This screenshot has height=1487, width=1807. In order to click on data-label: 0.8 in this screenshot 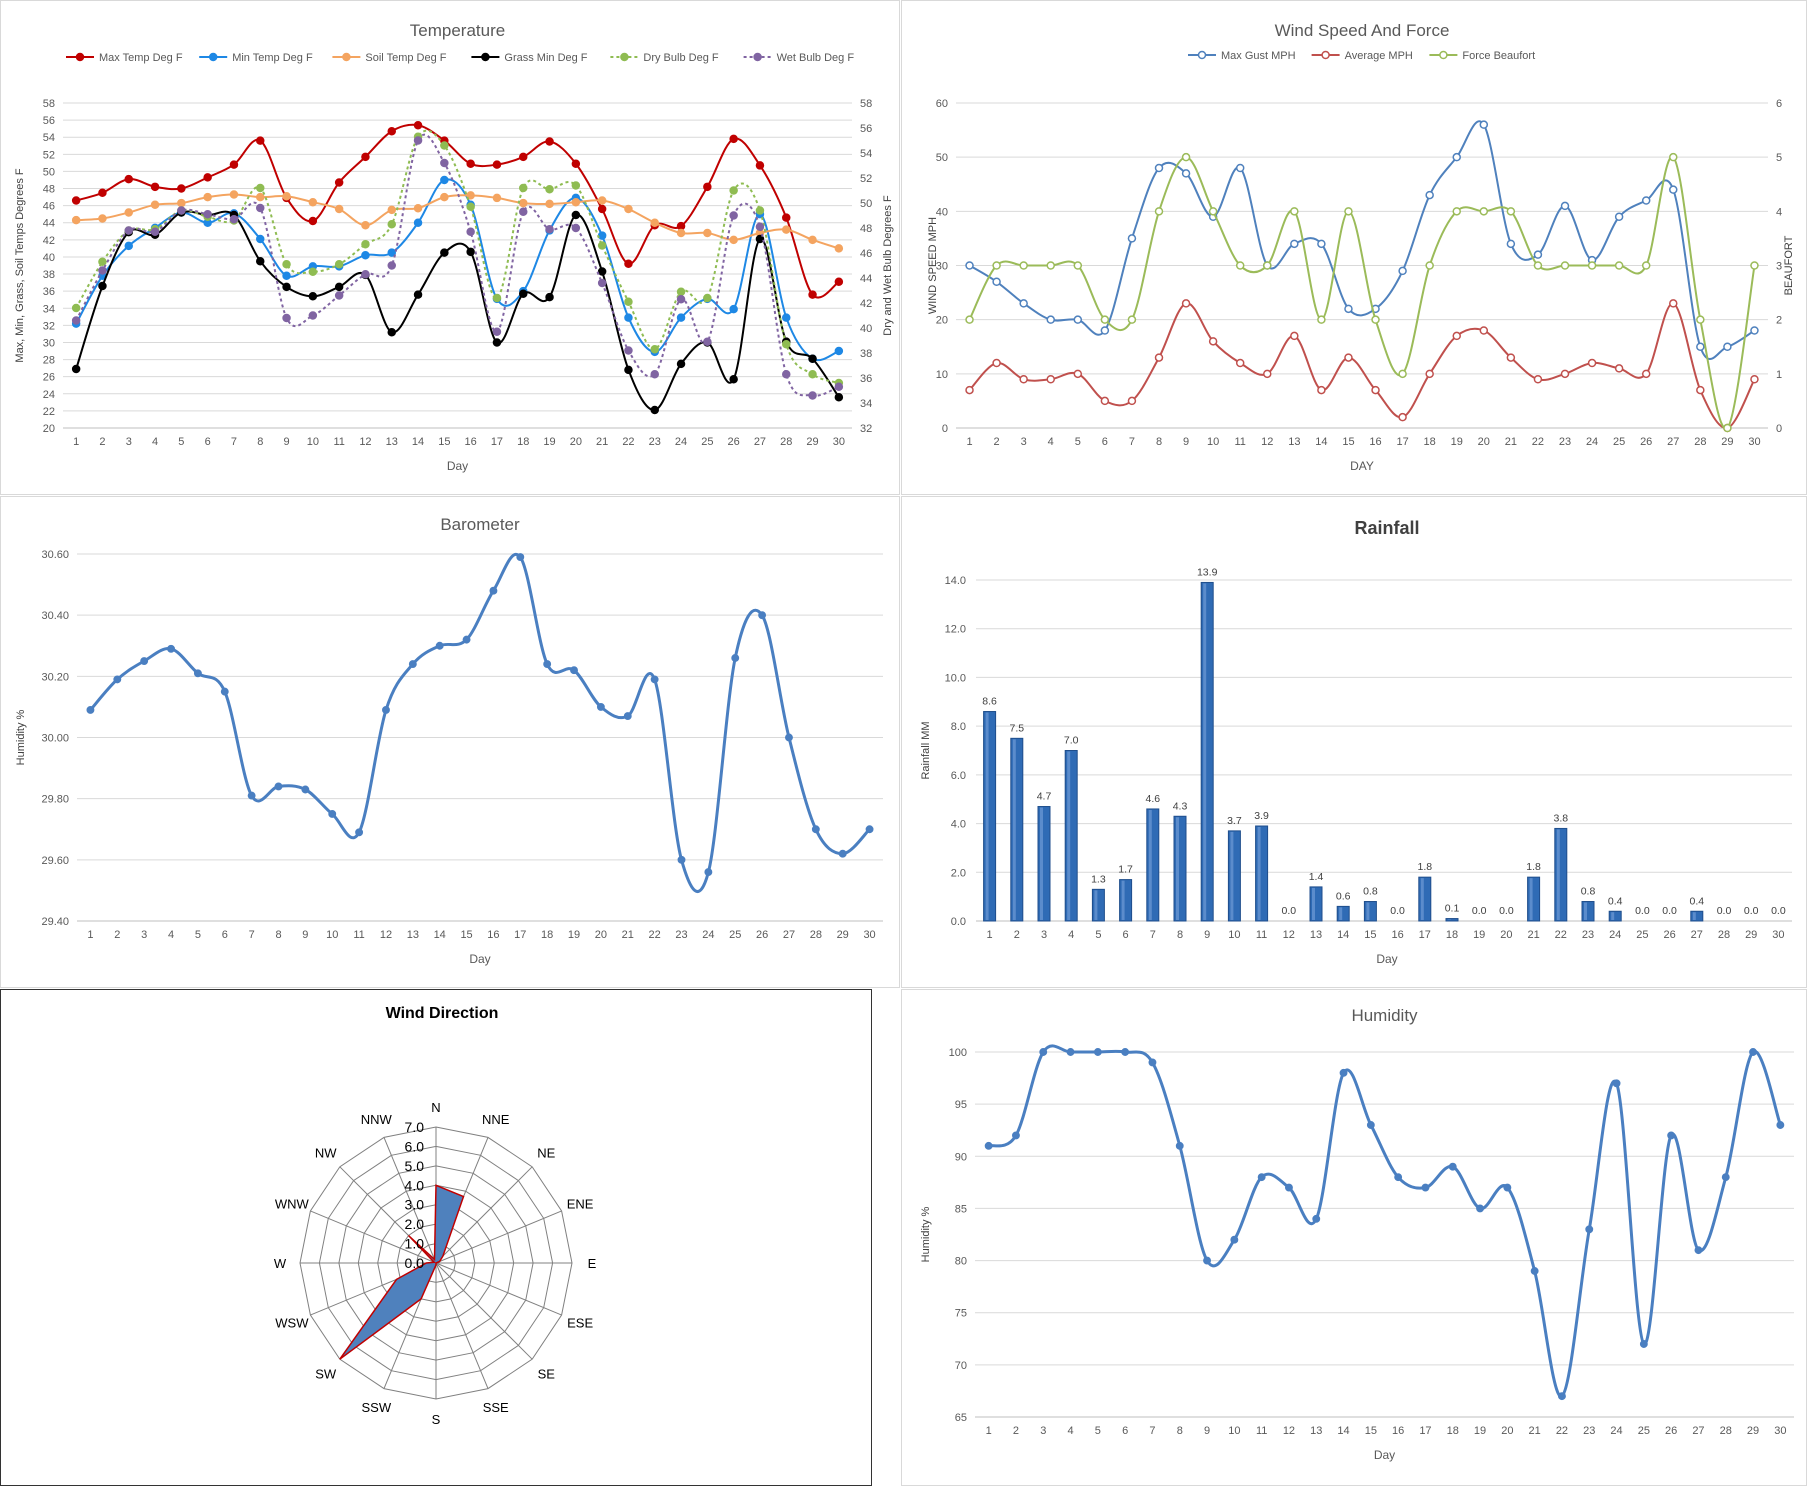, I will do `click(1588, 892)`.